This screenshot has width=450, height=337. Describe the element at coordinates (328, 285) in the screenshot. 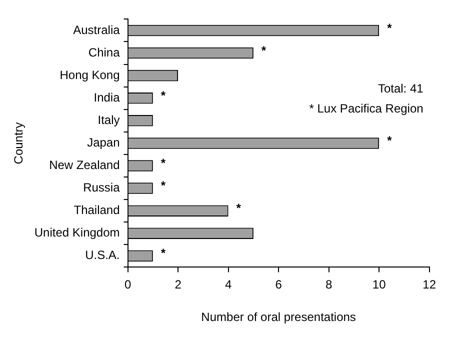

I see `x-tick-label: 8` at that location.